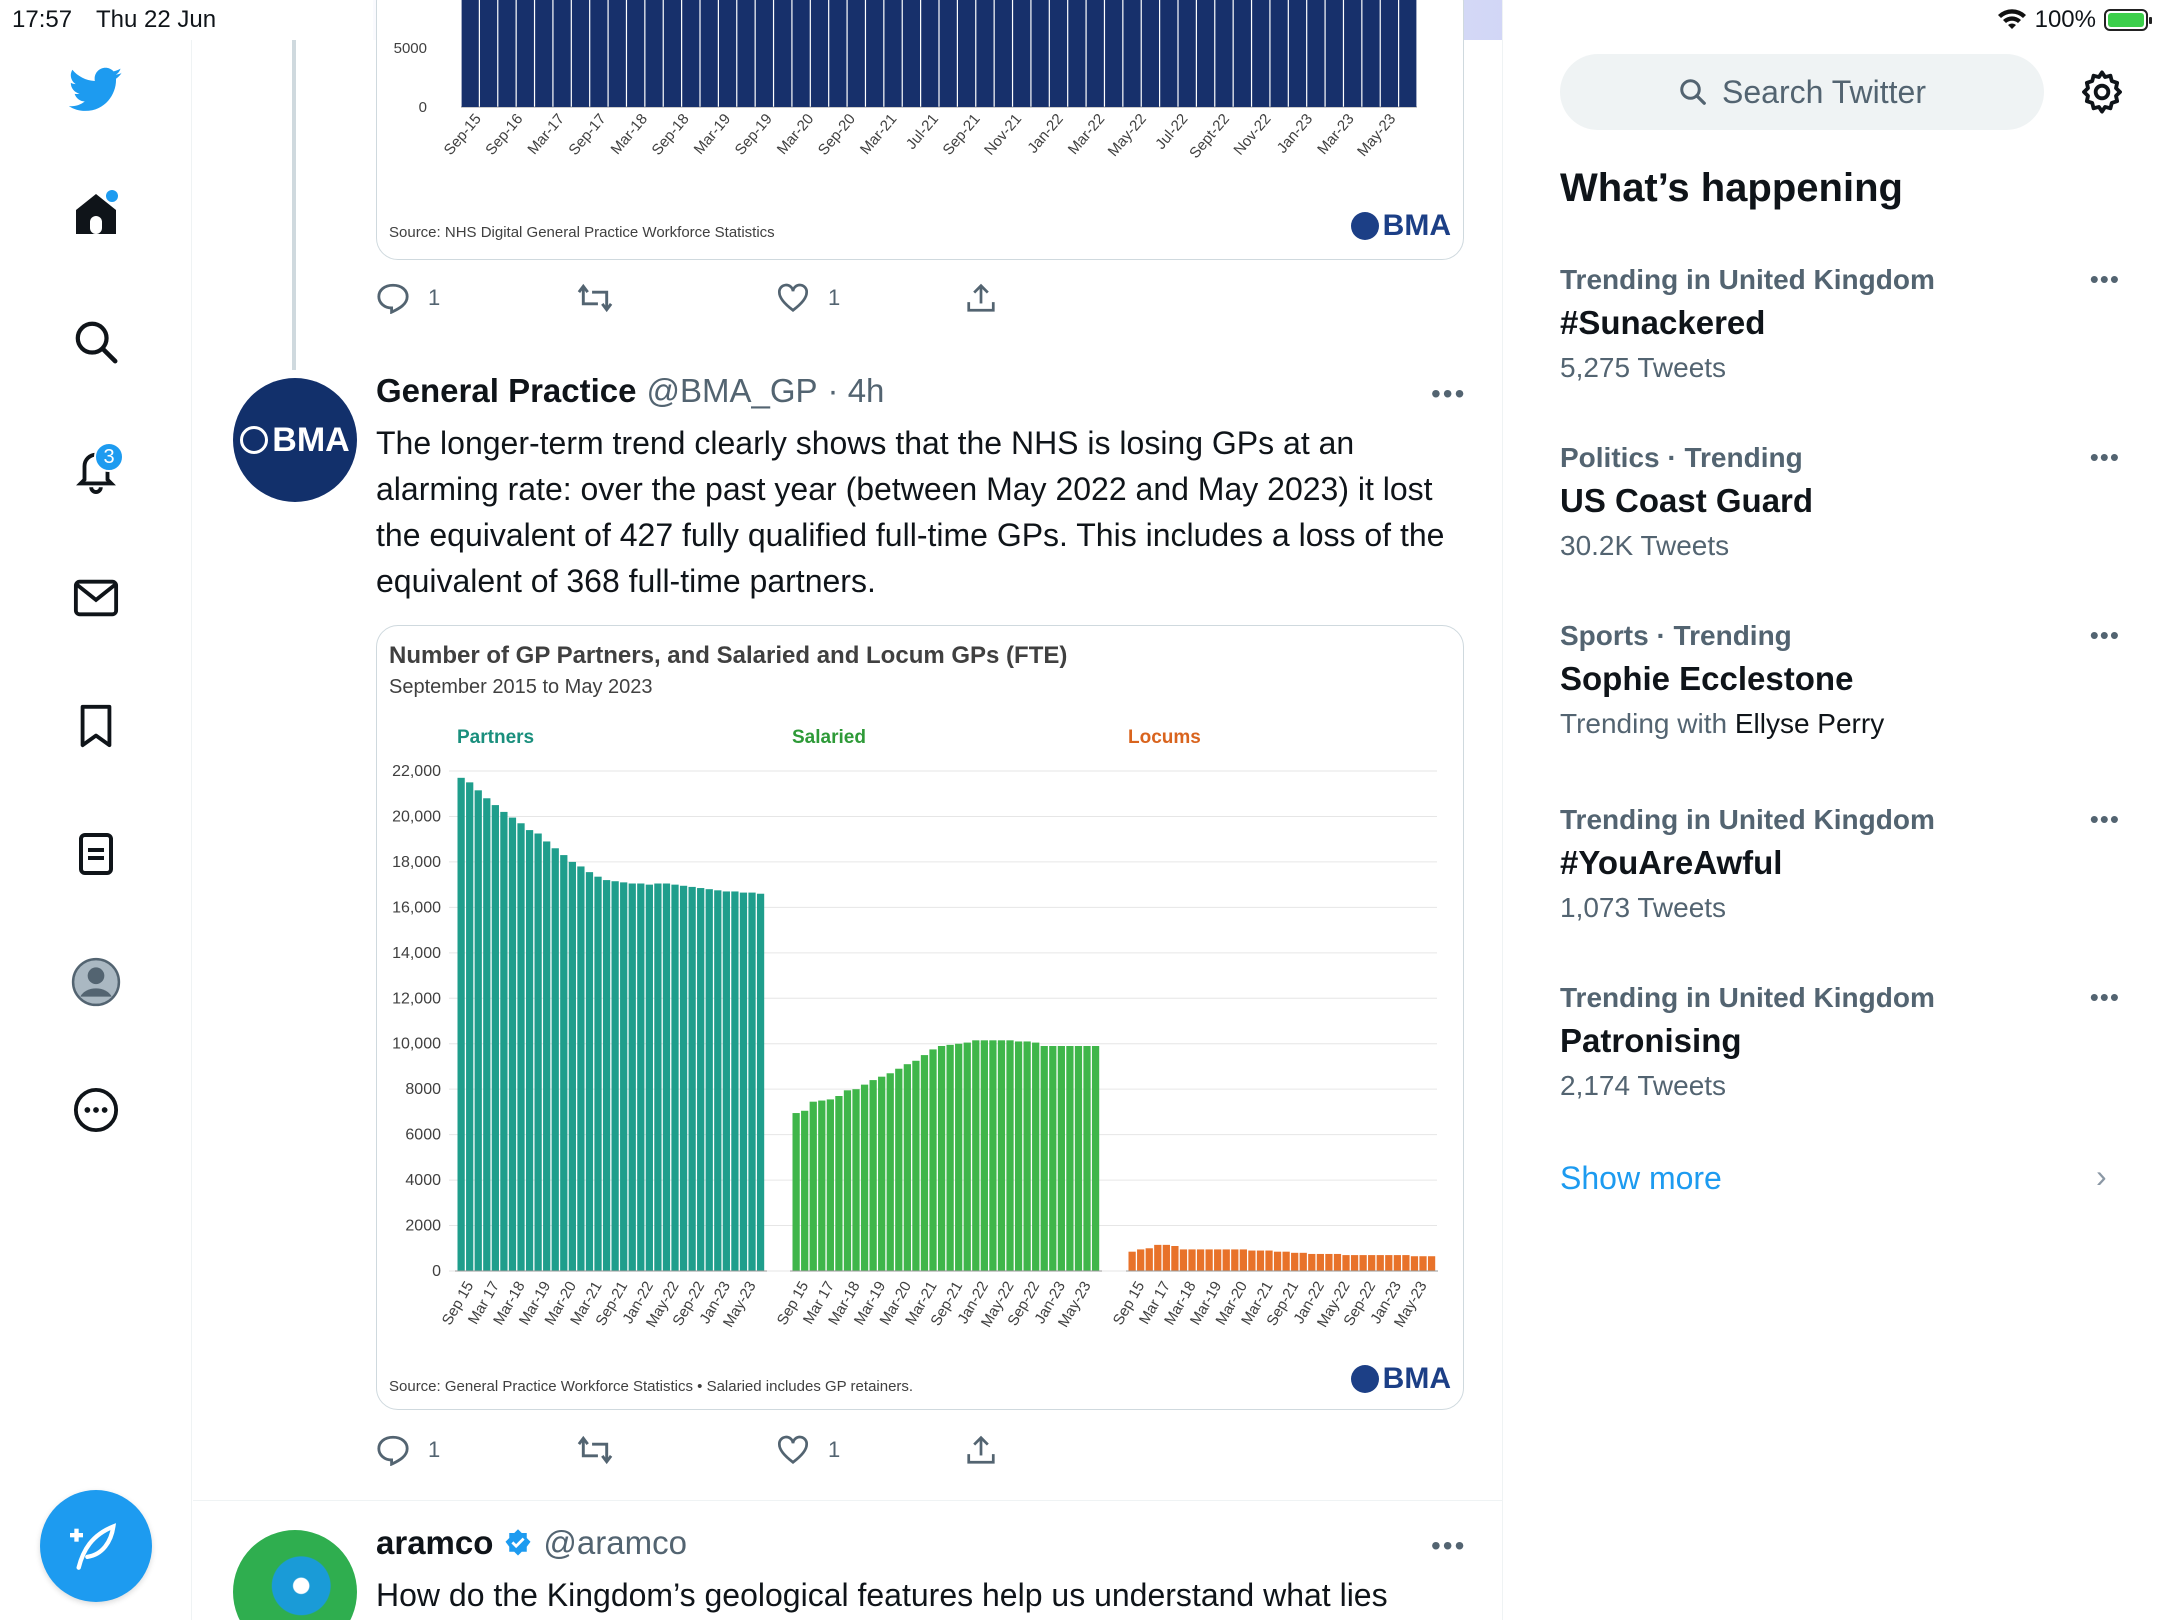  What do you see at coordinates (1376, 135) in the screenshot?
I see `x-tick-label: May-23` at bounding box center [1376, 135].